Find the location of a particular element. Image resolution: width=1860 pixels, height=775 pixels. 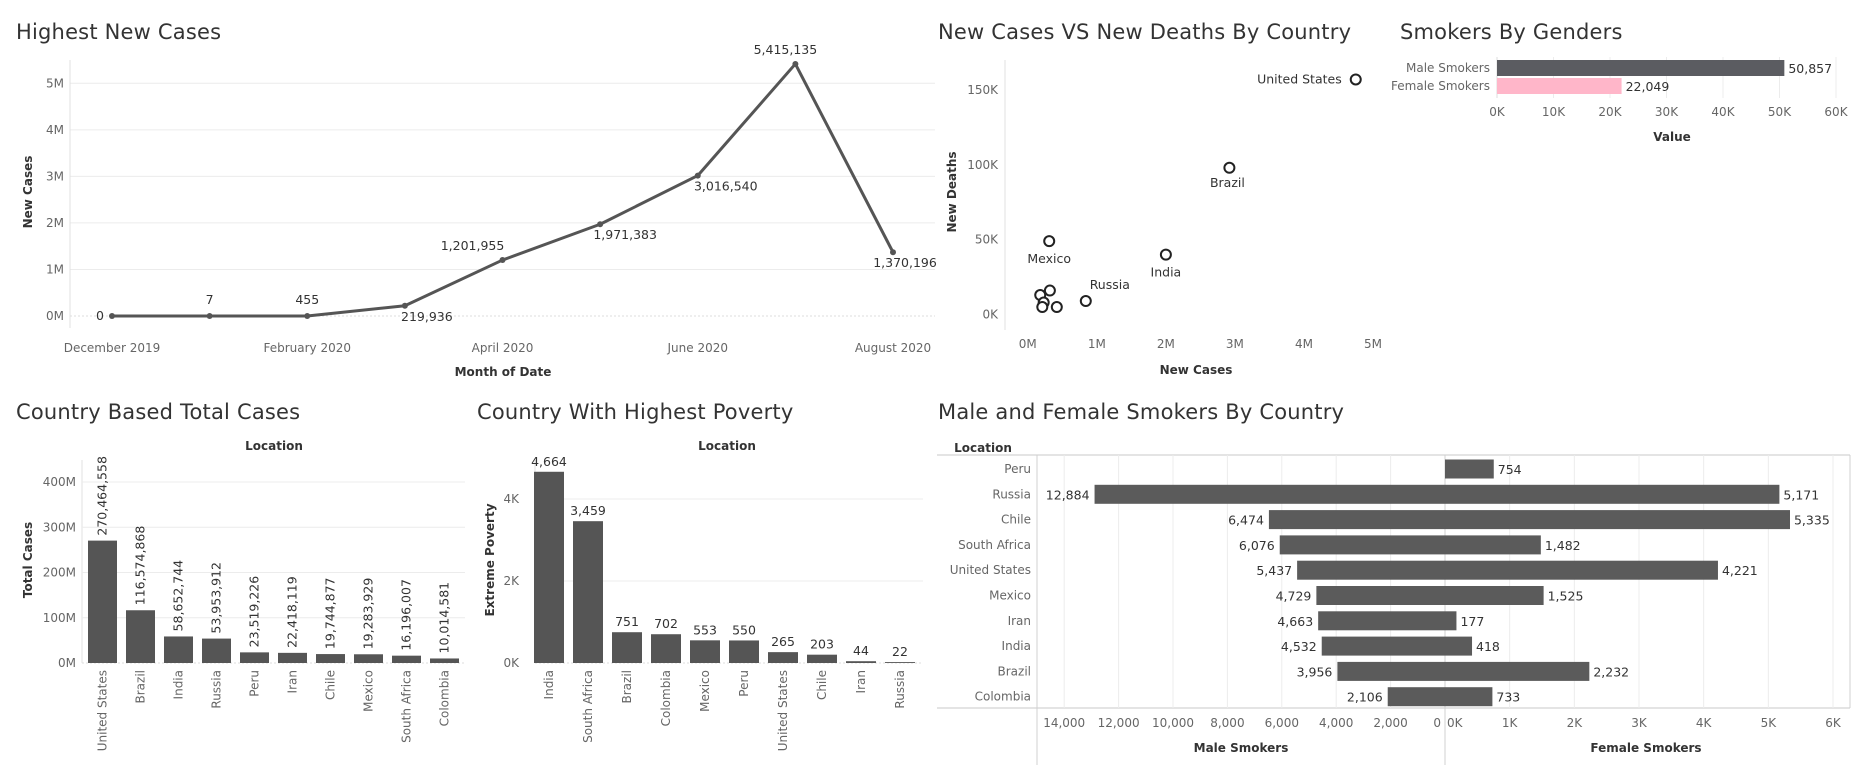

female-tick-label: 6K is located at coordinates (1833, 723).